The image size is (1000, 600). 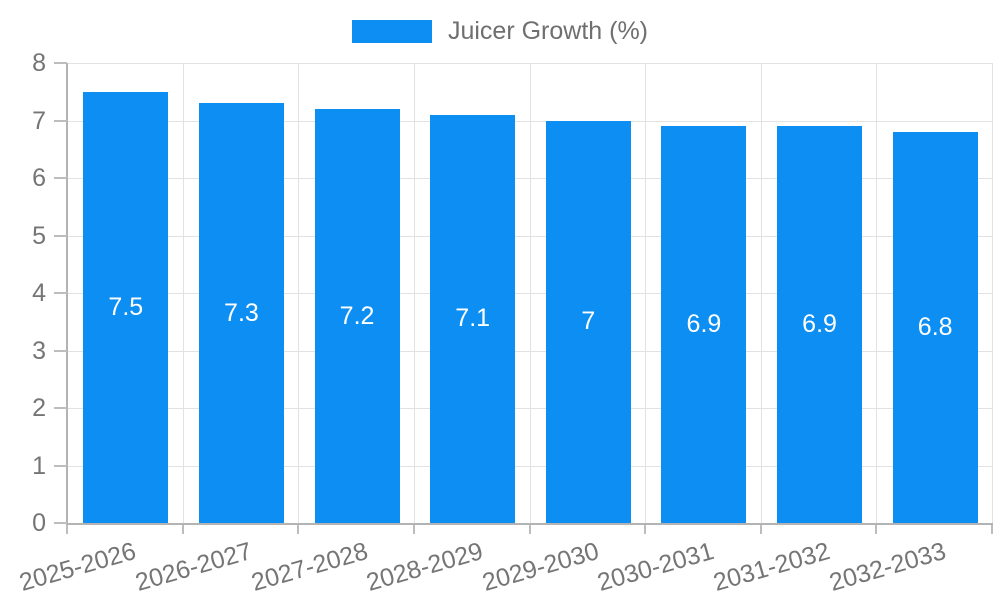 I want to click on bar: 7.2, so click(x=357, y=316).